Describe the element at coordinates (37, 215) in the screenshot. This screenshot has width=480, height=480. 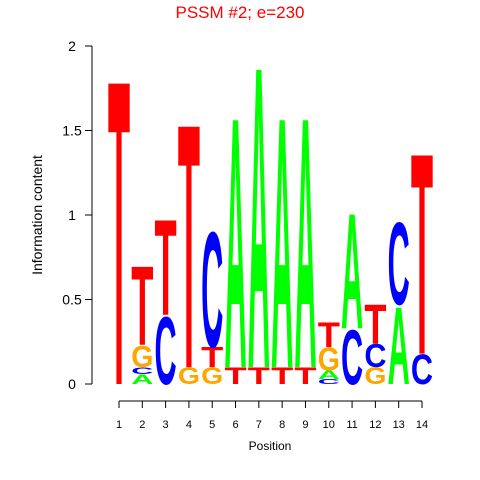
I see `y-axis-label: Information content` at that location.